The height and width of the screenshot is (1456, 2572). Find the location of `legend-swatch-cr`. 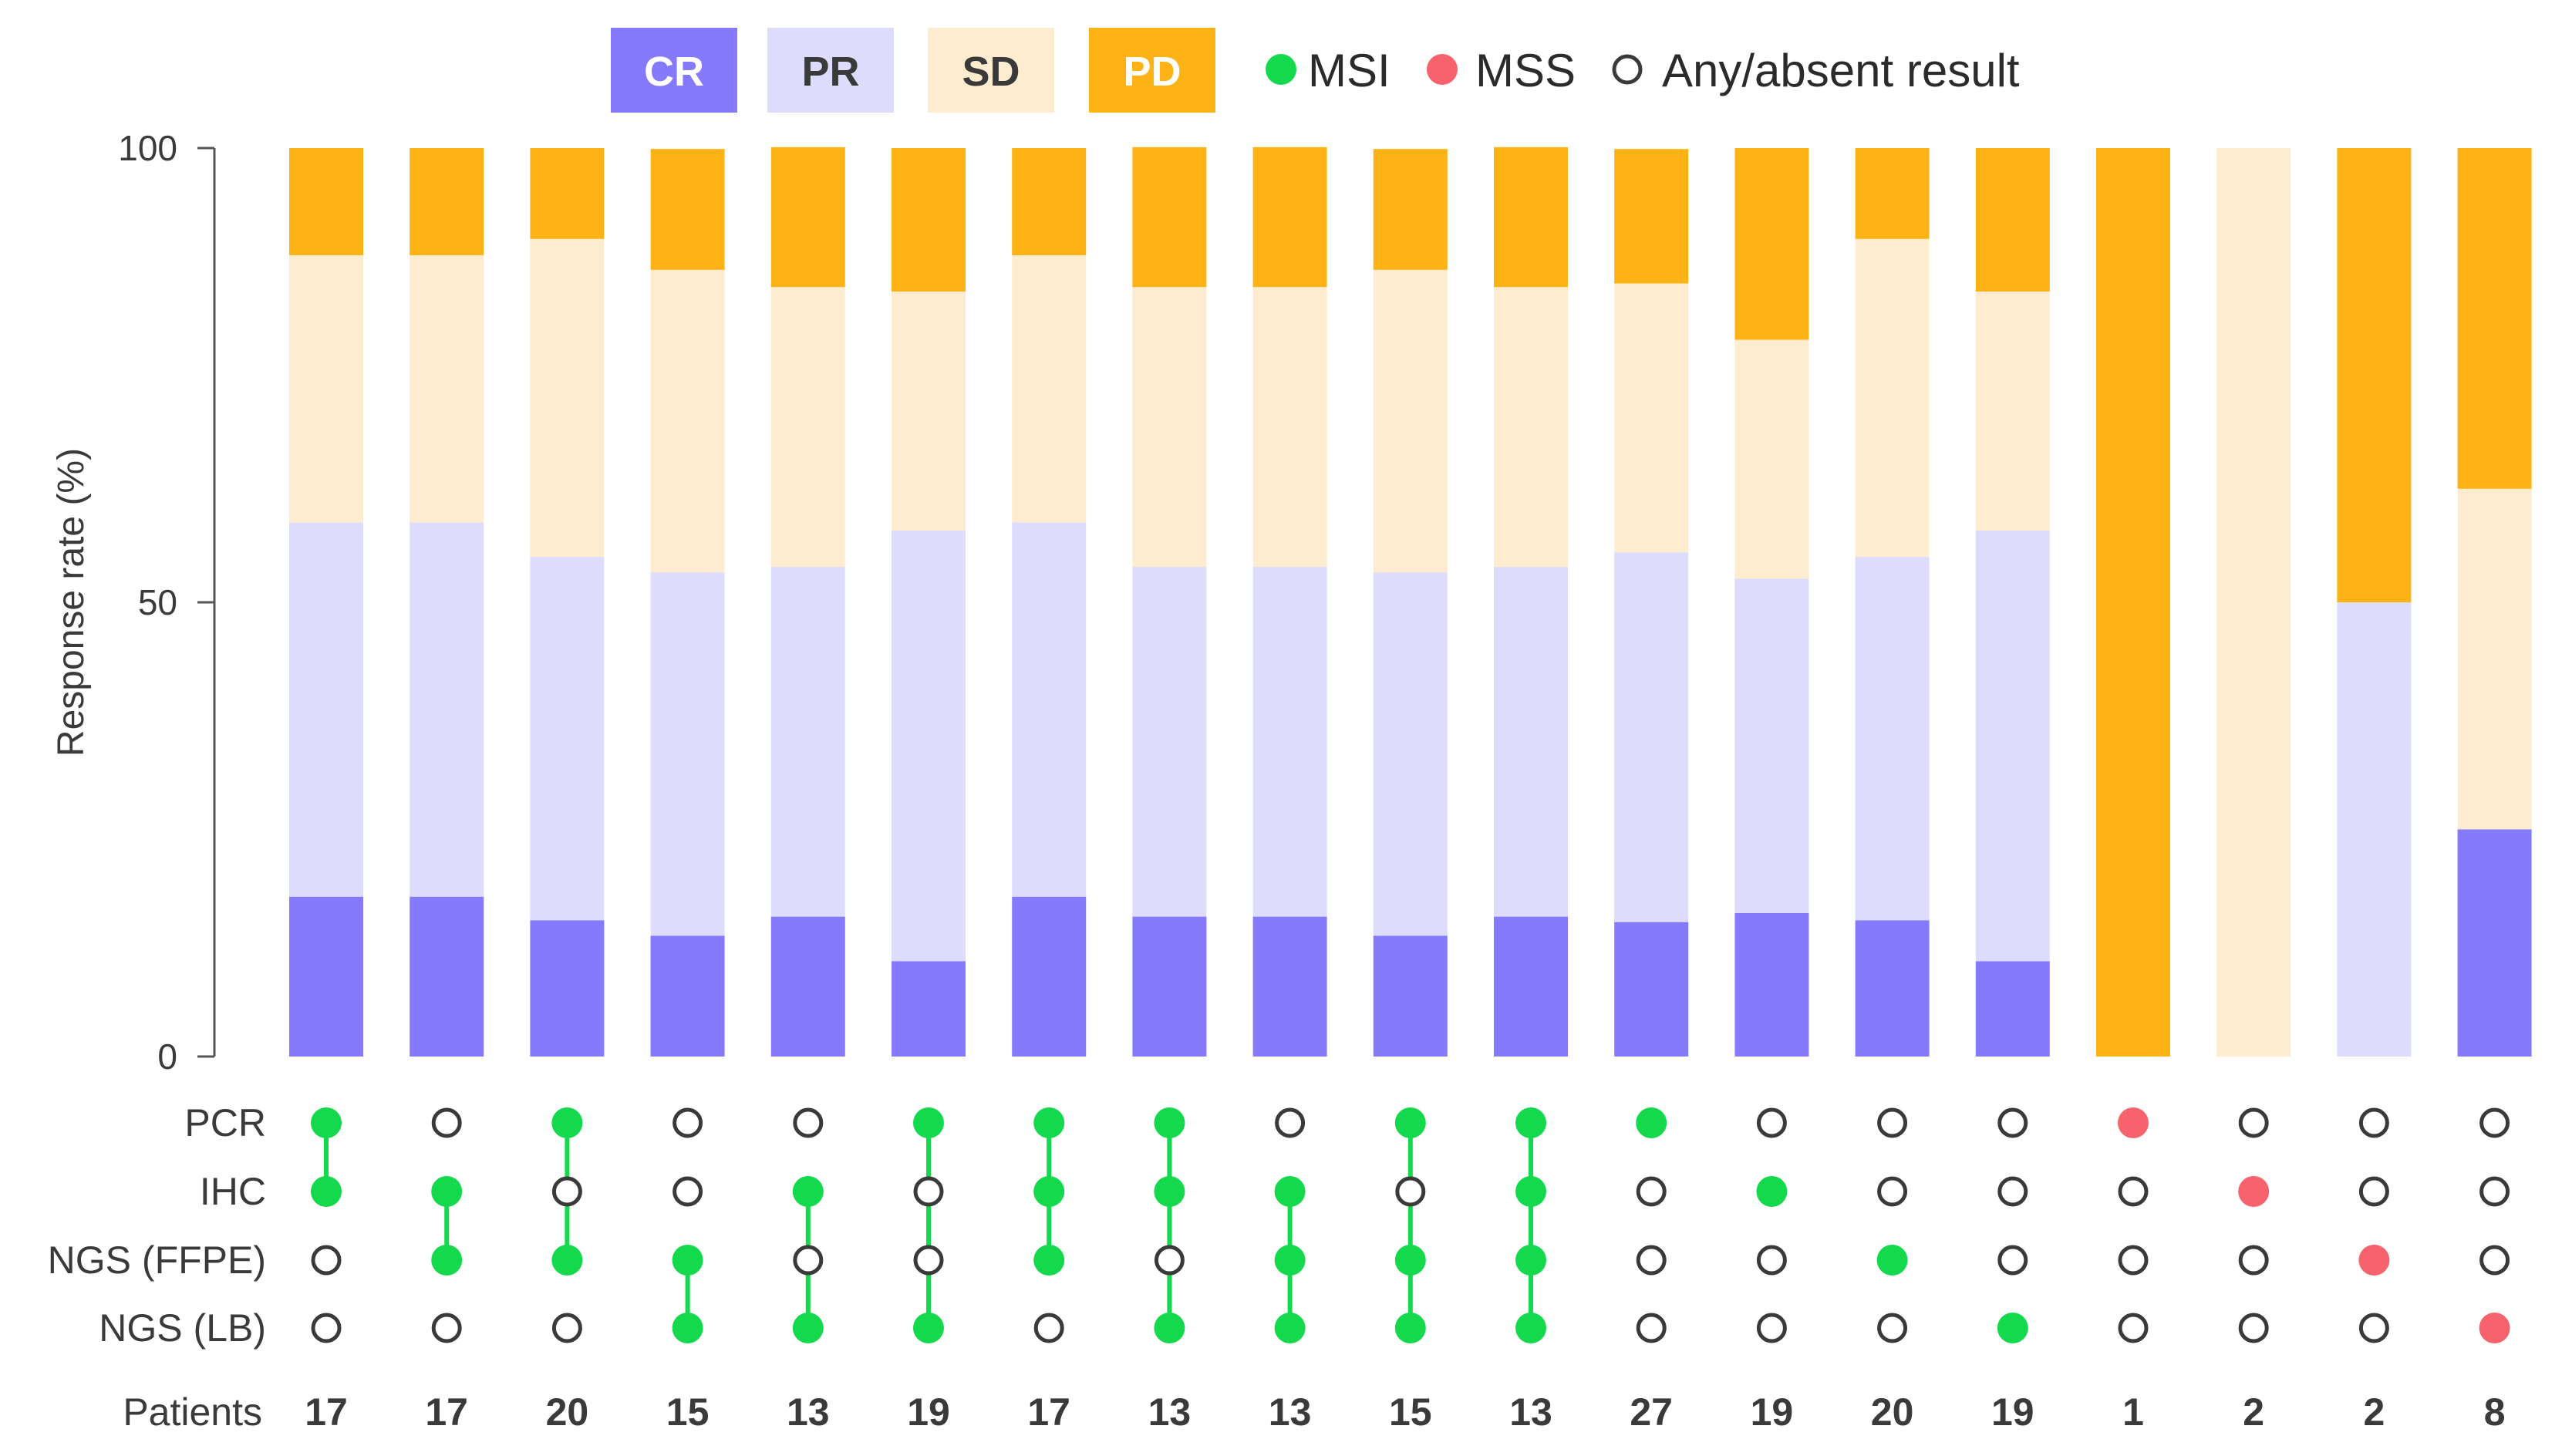

legend-swatch-cr is located at coordinates (674, 71).